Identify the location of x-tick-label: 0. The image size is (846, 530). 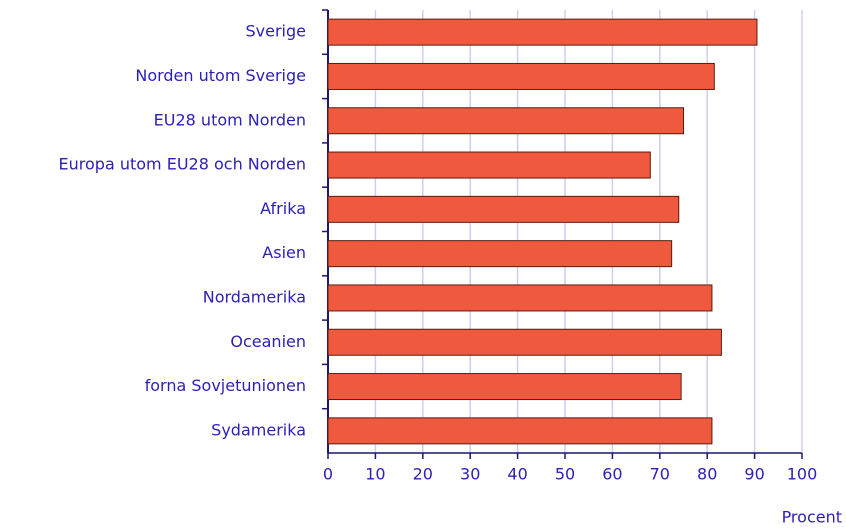
(328, 474).